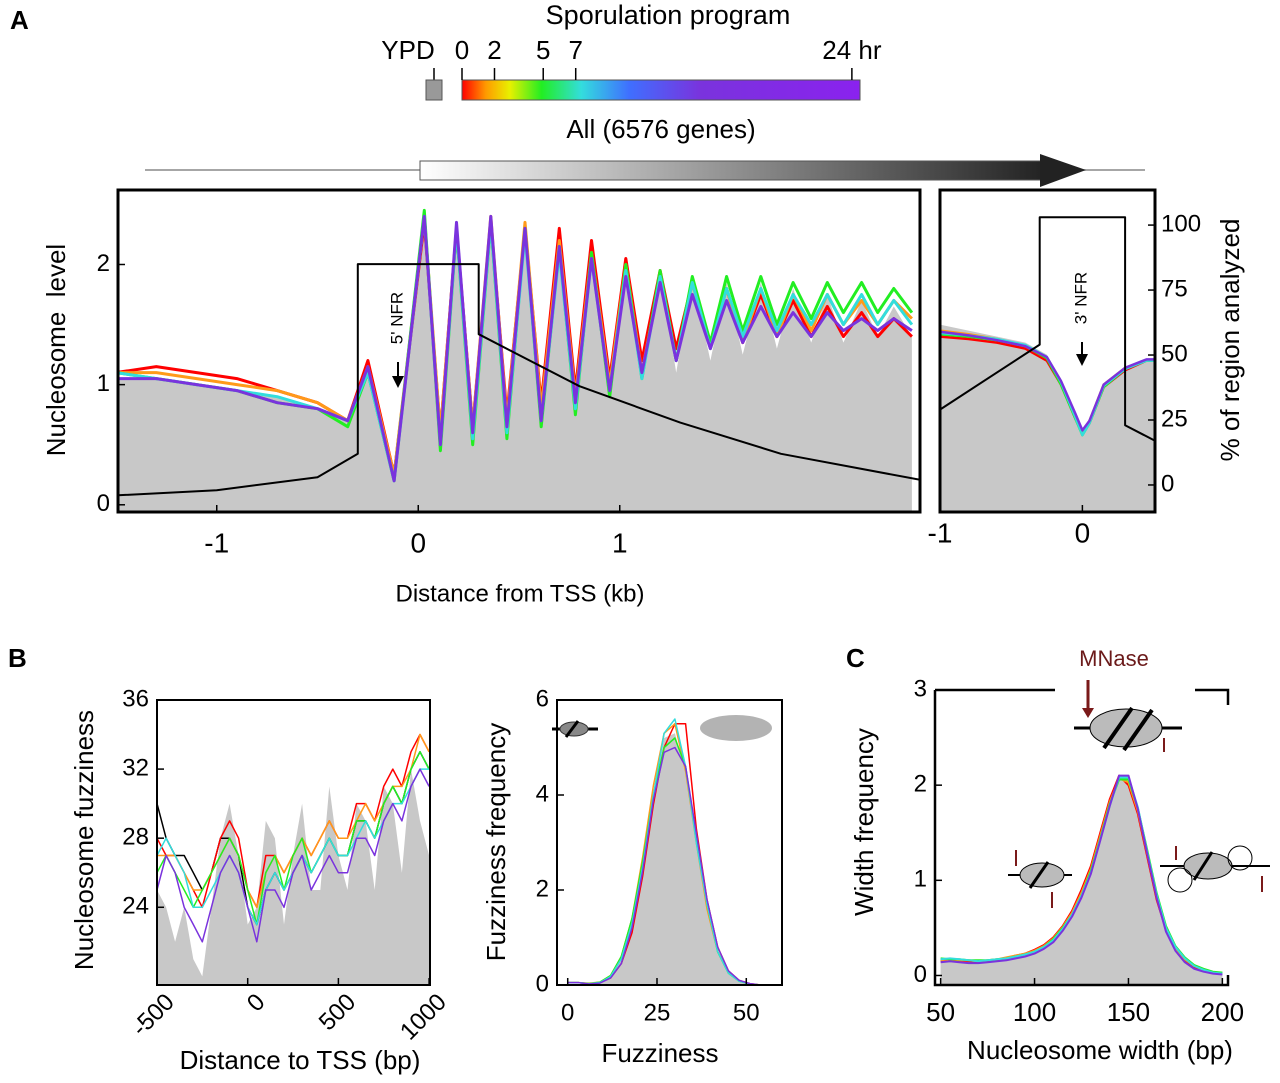 The width and height of the screenshot is (1280, 1083). Describe the element at coordinates (1100, 1050) in the screenshot. I see `x-axis-label: Nucleosome width (bp)` at that location.